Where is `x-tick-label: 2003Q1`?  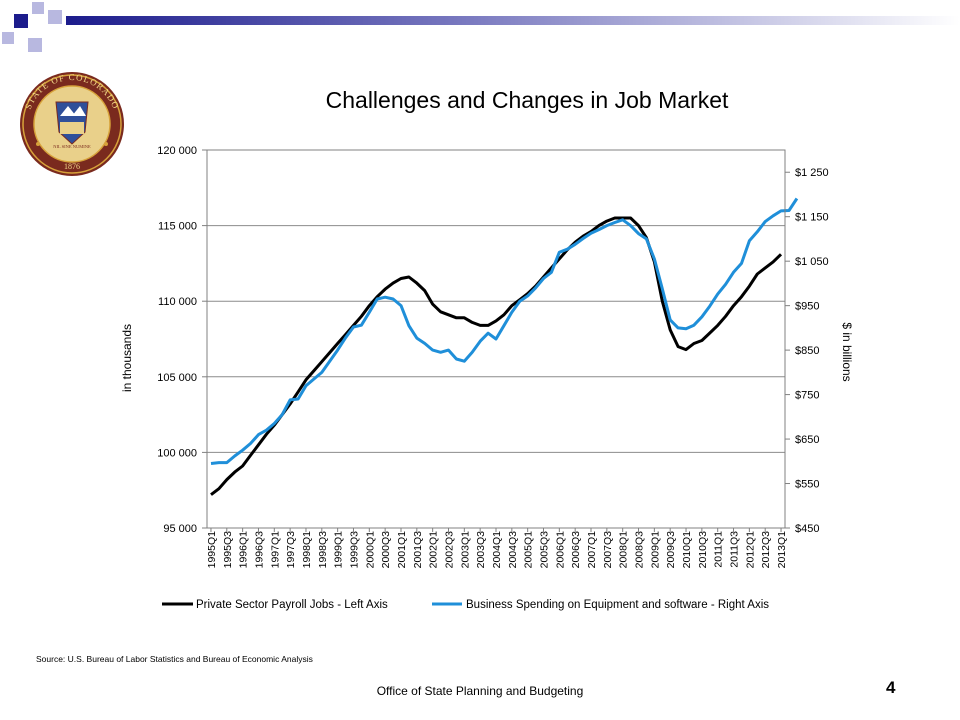
x-tick-label: 2003Q1 is located at coordinates (465, 550).